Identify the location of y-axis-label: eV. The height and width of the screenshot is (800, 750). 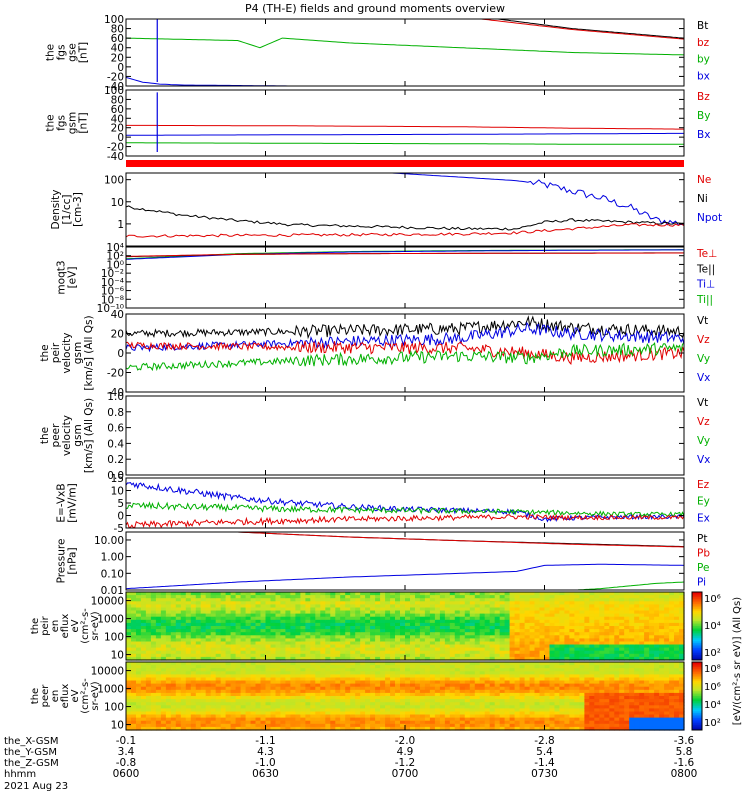
(75, 625).